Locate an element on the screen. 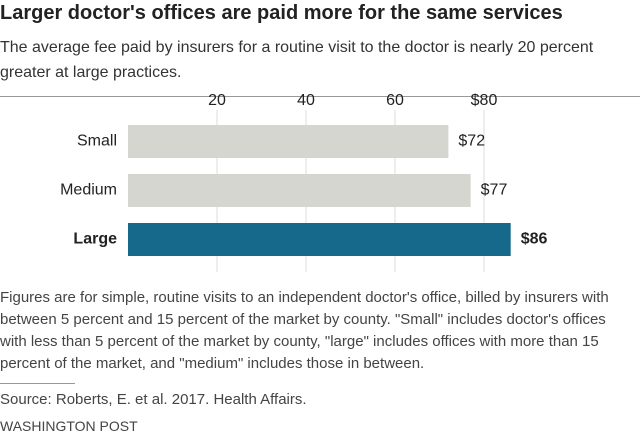  x-tick-label: 60 is located at coordinates (395, 100).